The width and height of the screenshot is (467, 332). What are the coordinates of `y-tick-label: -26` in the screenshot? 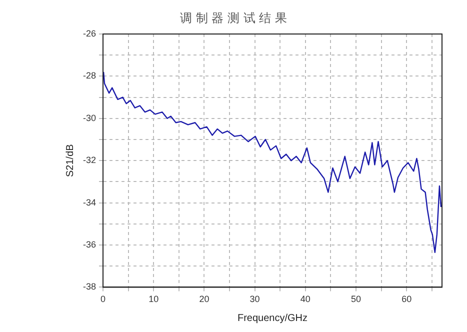 It's located at (89, 33).